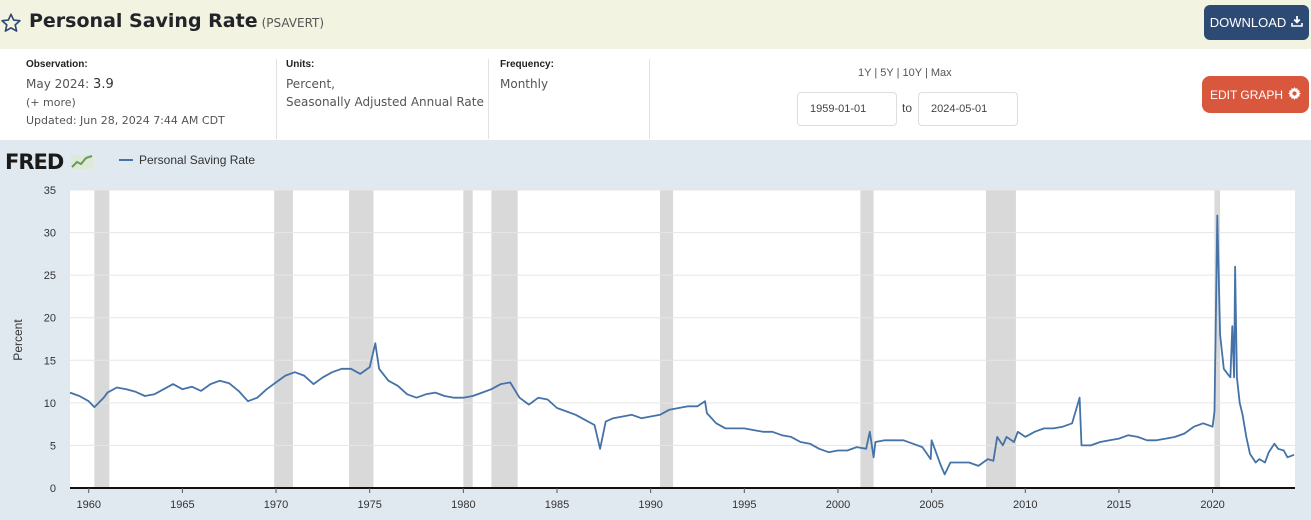 This screenshot has width=1311, height=520. What do you see at coordinates (744, 505) in the screenshot?
I see `x-tick-label: 1995` at bounding box center [744, 505].